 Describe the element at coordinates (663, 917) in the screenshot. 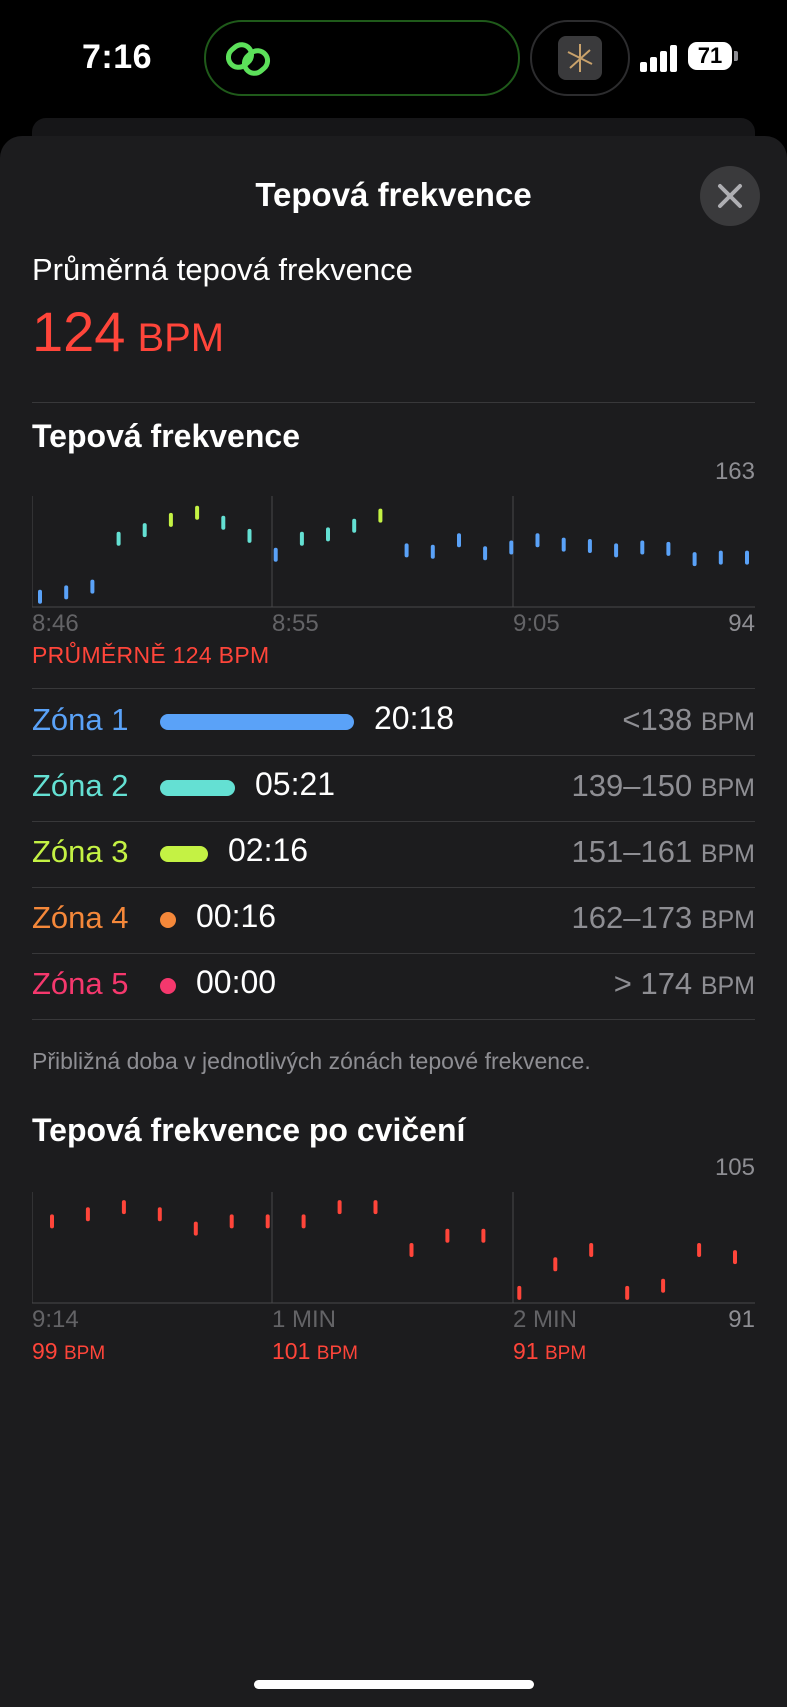

I see `zone-range: 162–173 BPM` at that location.